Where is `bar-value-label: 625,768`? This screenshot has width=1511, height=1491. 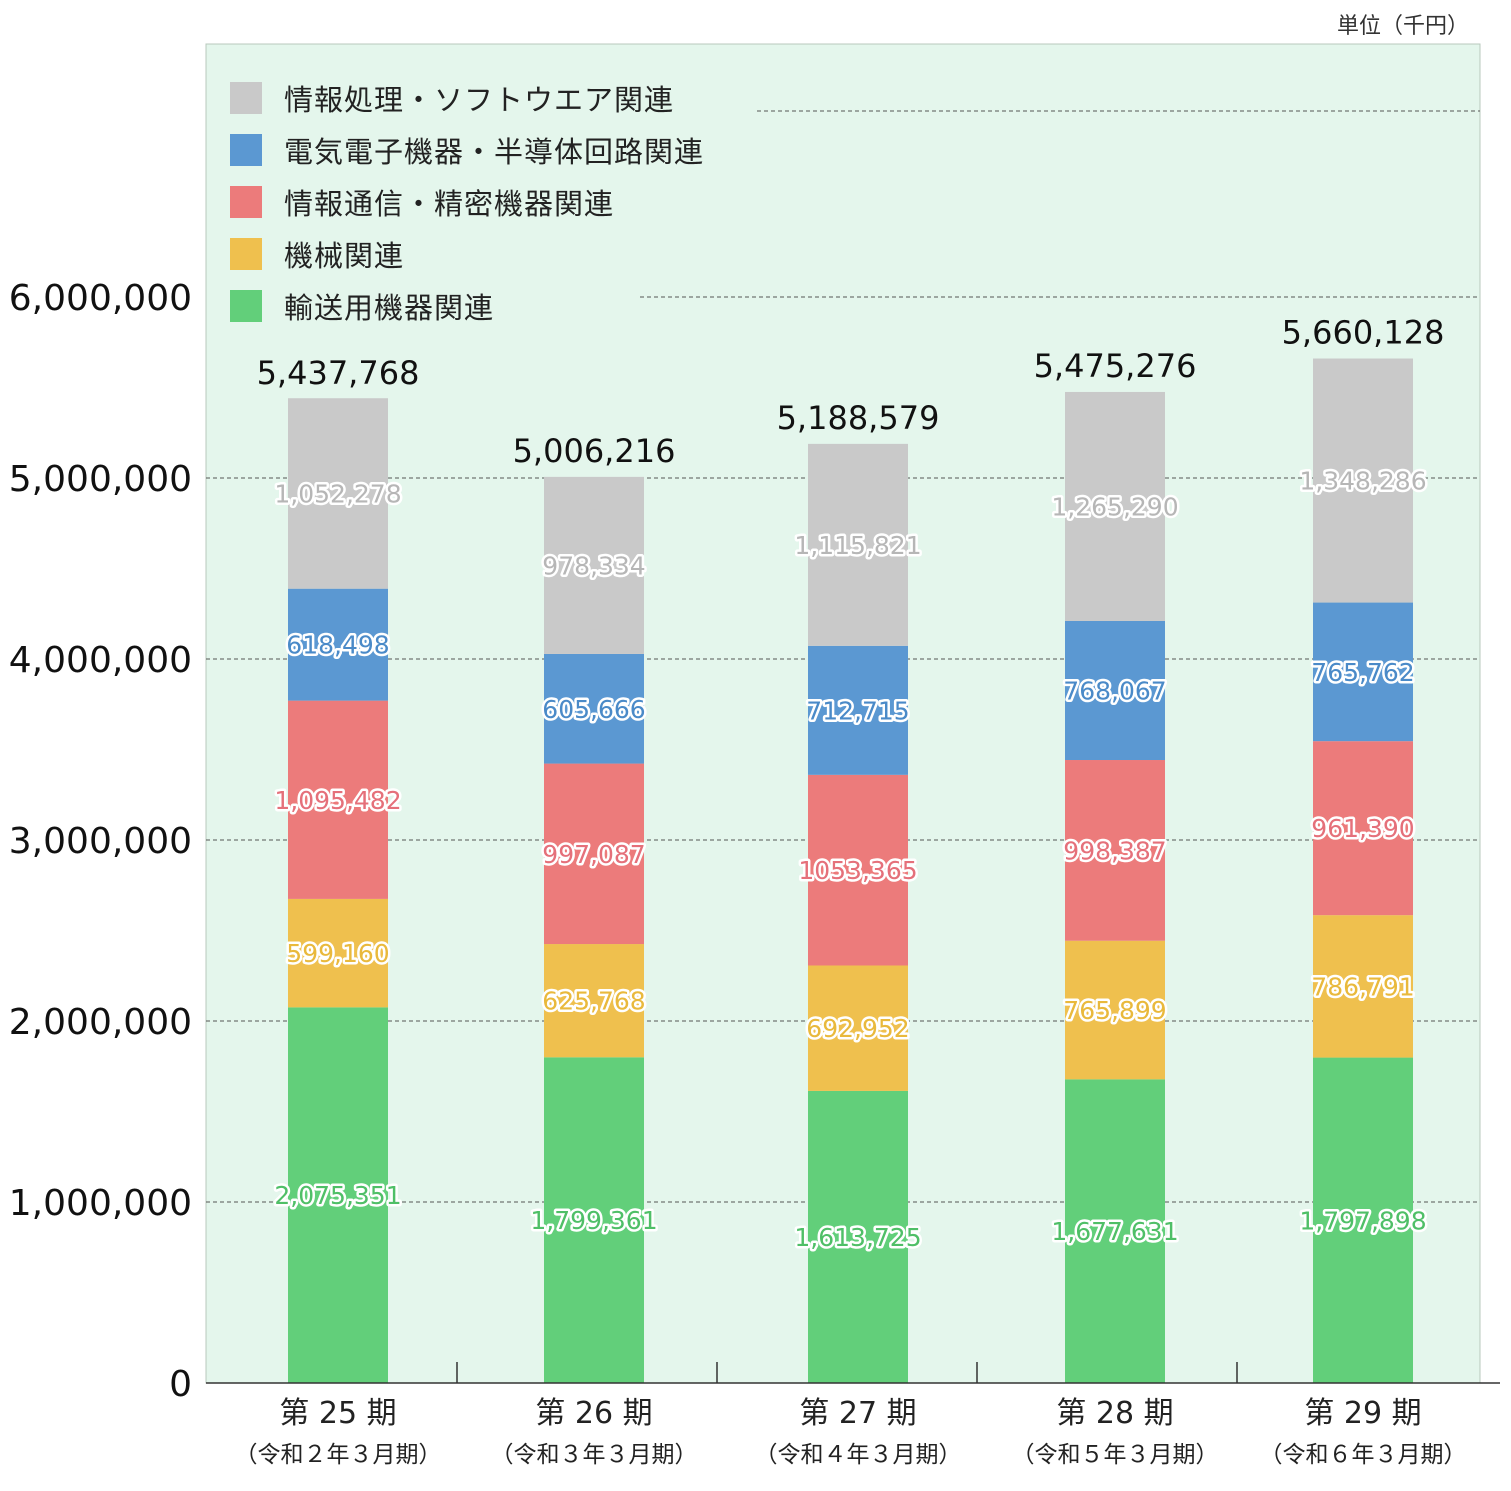
bar-value-label: 625,768 is located at coordinates (593, 1001).